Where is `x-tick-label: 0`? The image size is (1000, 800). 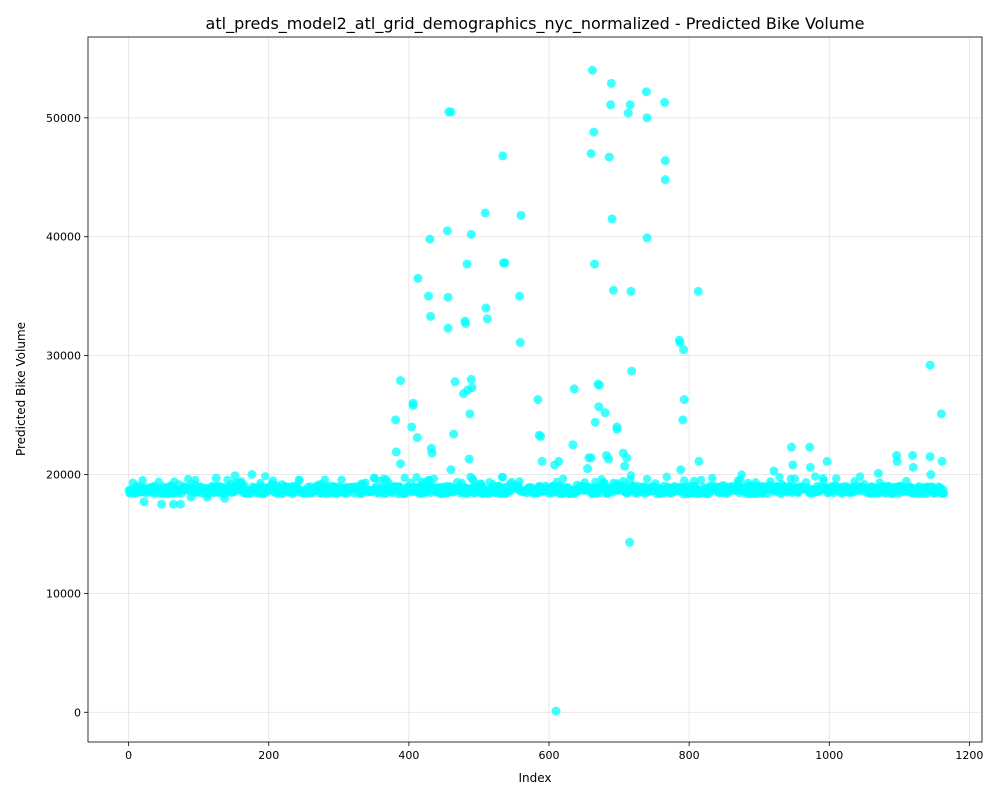
x-tick-label: 0 is located at coordinates (128, 755).